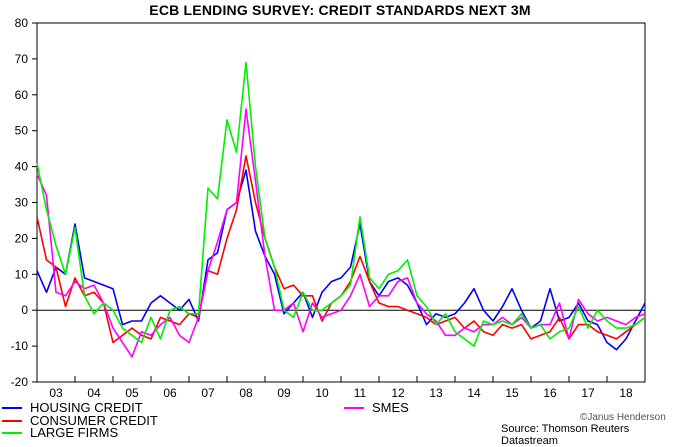 The image size is (680, 447). Describe the element at coordinates (284, 393) in the screenshot. I see `x-tick-label: 09` at that location.